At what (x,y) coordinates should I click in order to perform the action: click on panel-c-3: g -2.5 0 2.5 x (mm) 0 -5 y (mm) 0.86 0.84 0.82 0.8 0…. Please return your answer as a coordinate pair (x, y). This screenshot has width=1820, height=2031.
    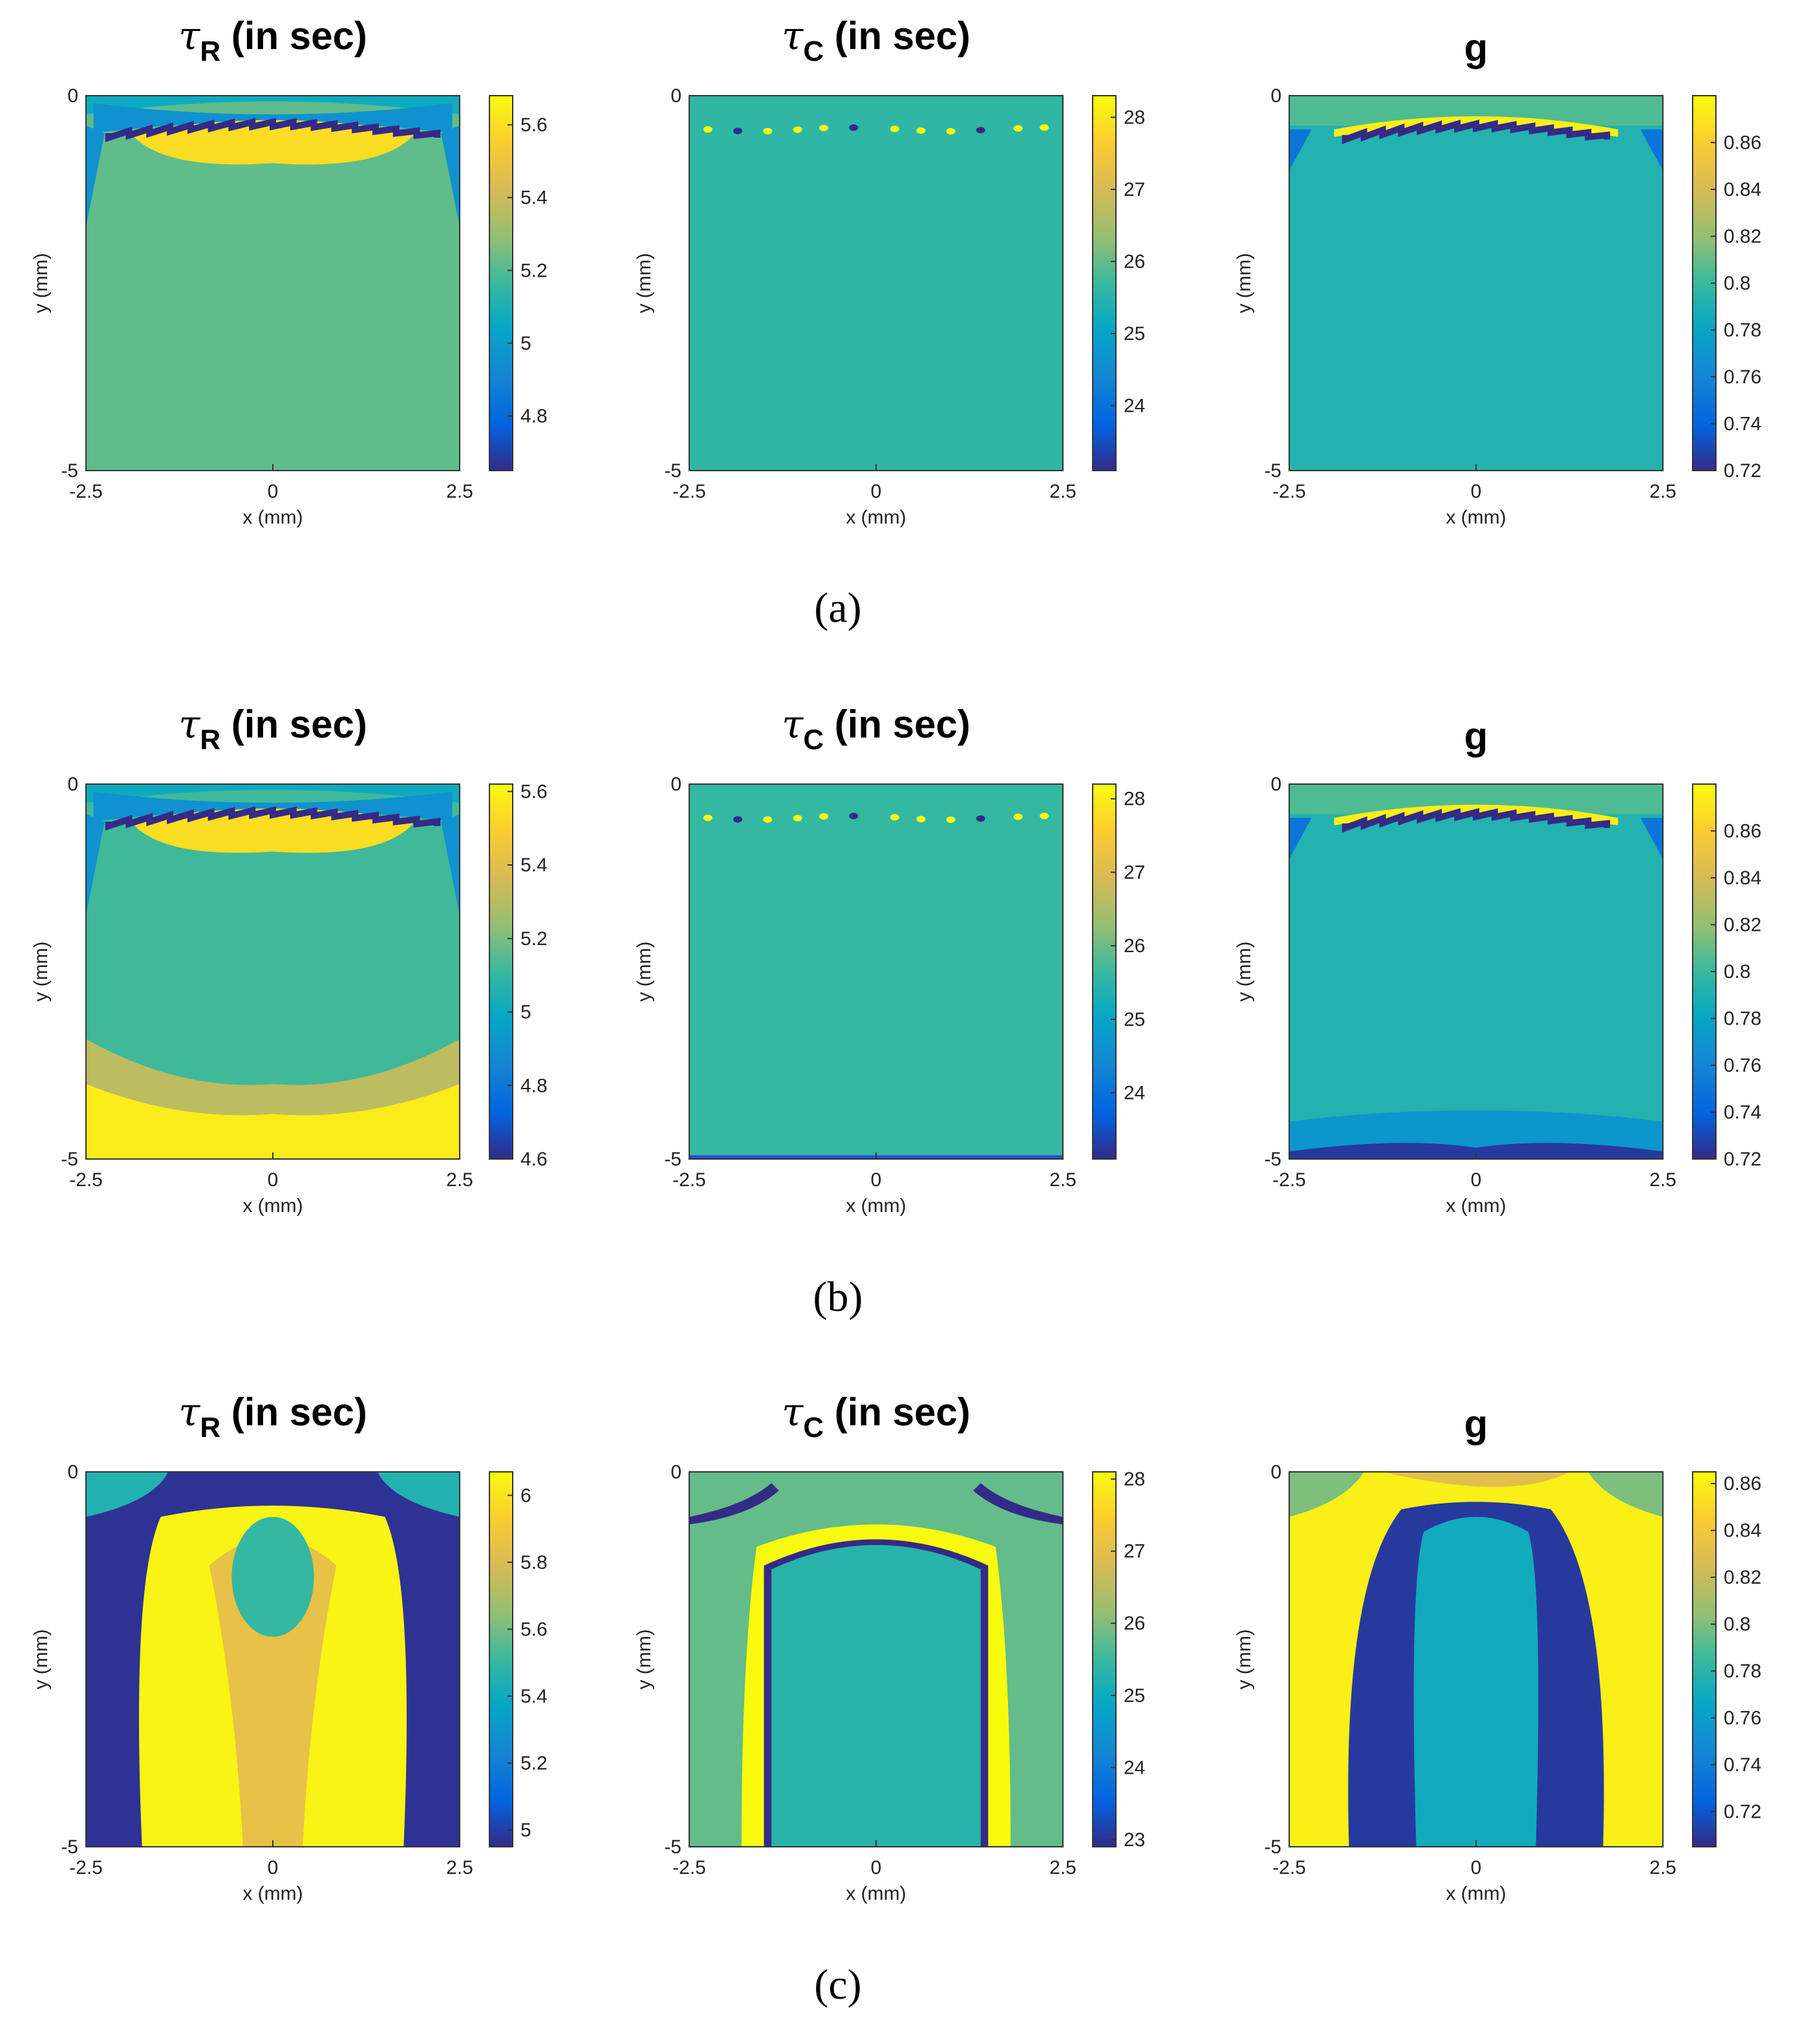
    Looking at the image, I should click on (1497, 1653).